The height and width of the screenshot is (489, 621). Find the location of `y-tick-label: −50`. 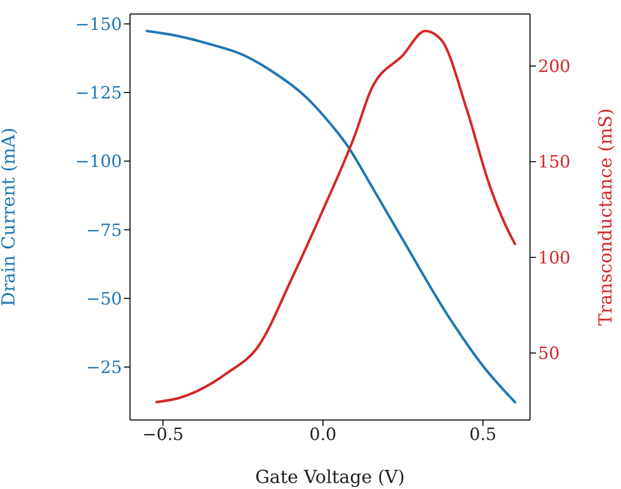

y-tick-label: −50 is located at coordinates (104, 299).